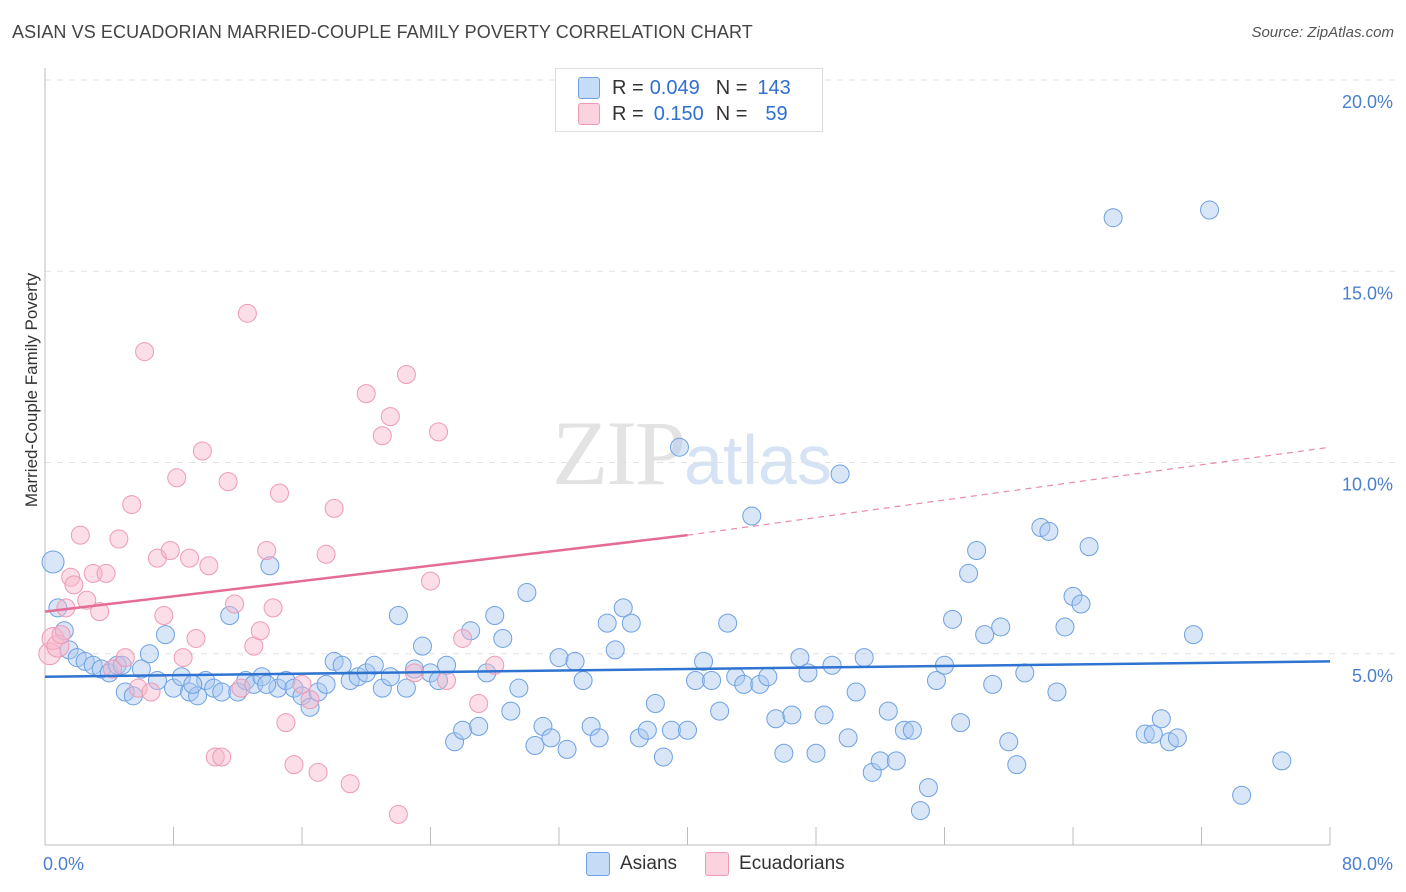 This screenshot has height=892, width=1406. I want to click on correlation-legend: R = 0.049 N = 143 R = 0.150 N = 59, so click(689, 100).